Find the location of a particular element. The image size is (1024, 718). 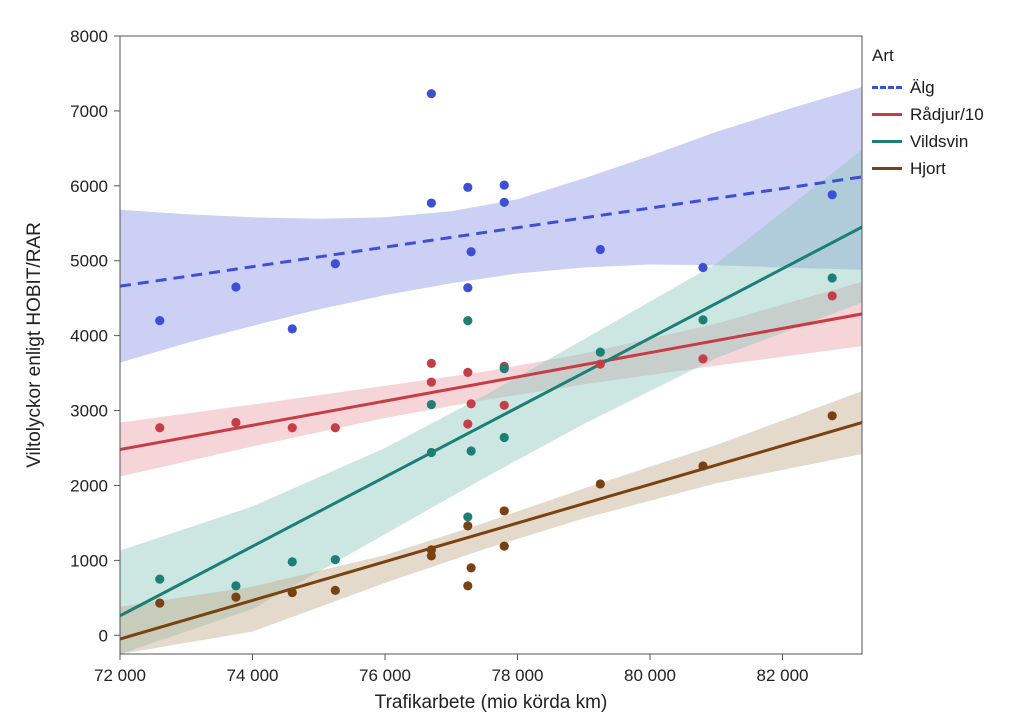

y-axis-title: Viltolyckor enligt HOBIT/RAR is located at coordinates (34, 345).